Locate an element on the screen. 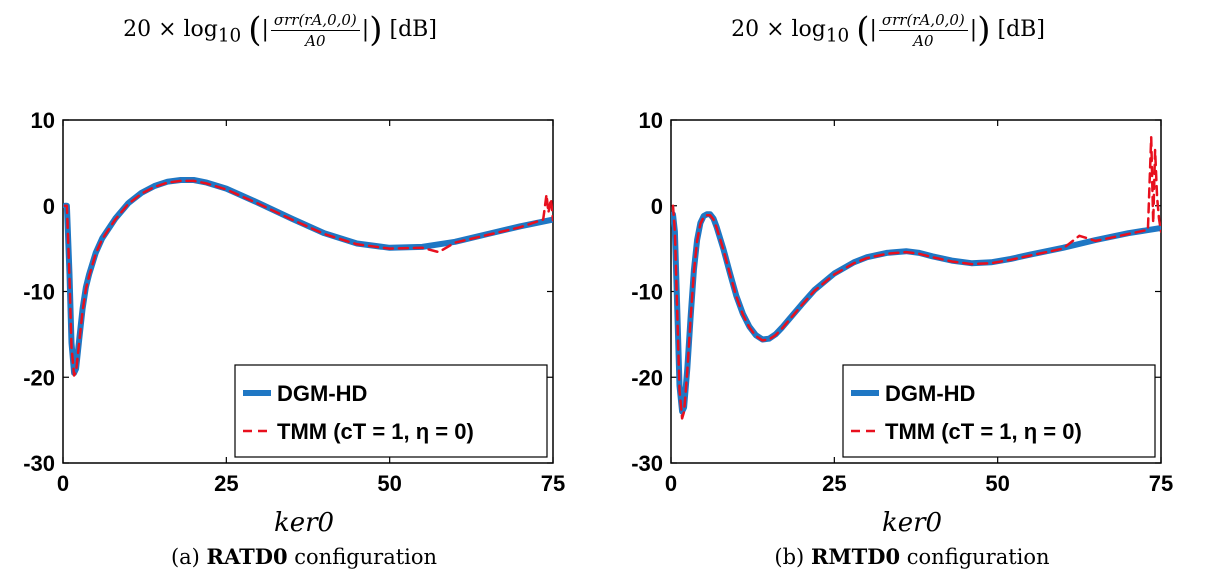 The width and height of the screenshot is (1216, 579). figure-caption: (a) RATD0 configuration is located at coordinates (304, 556).